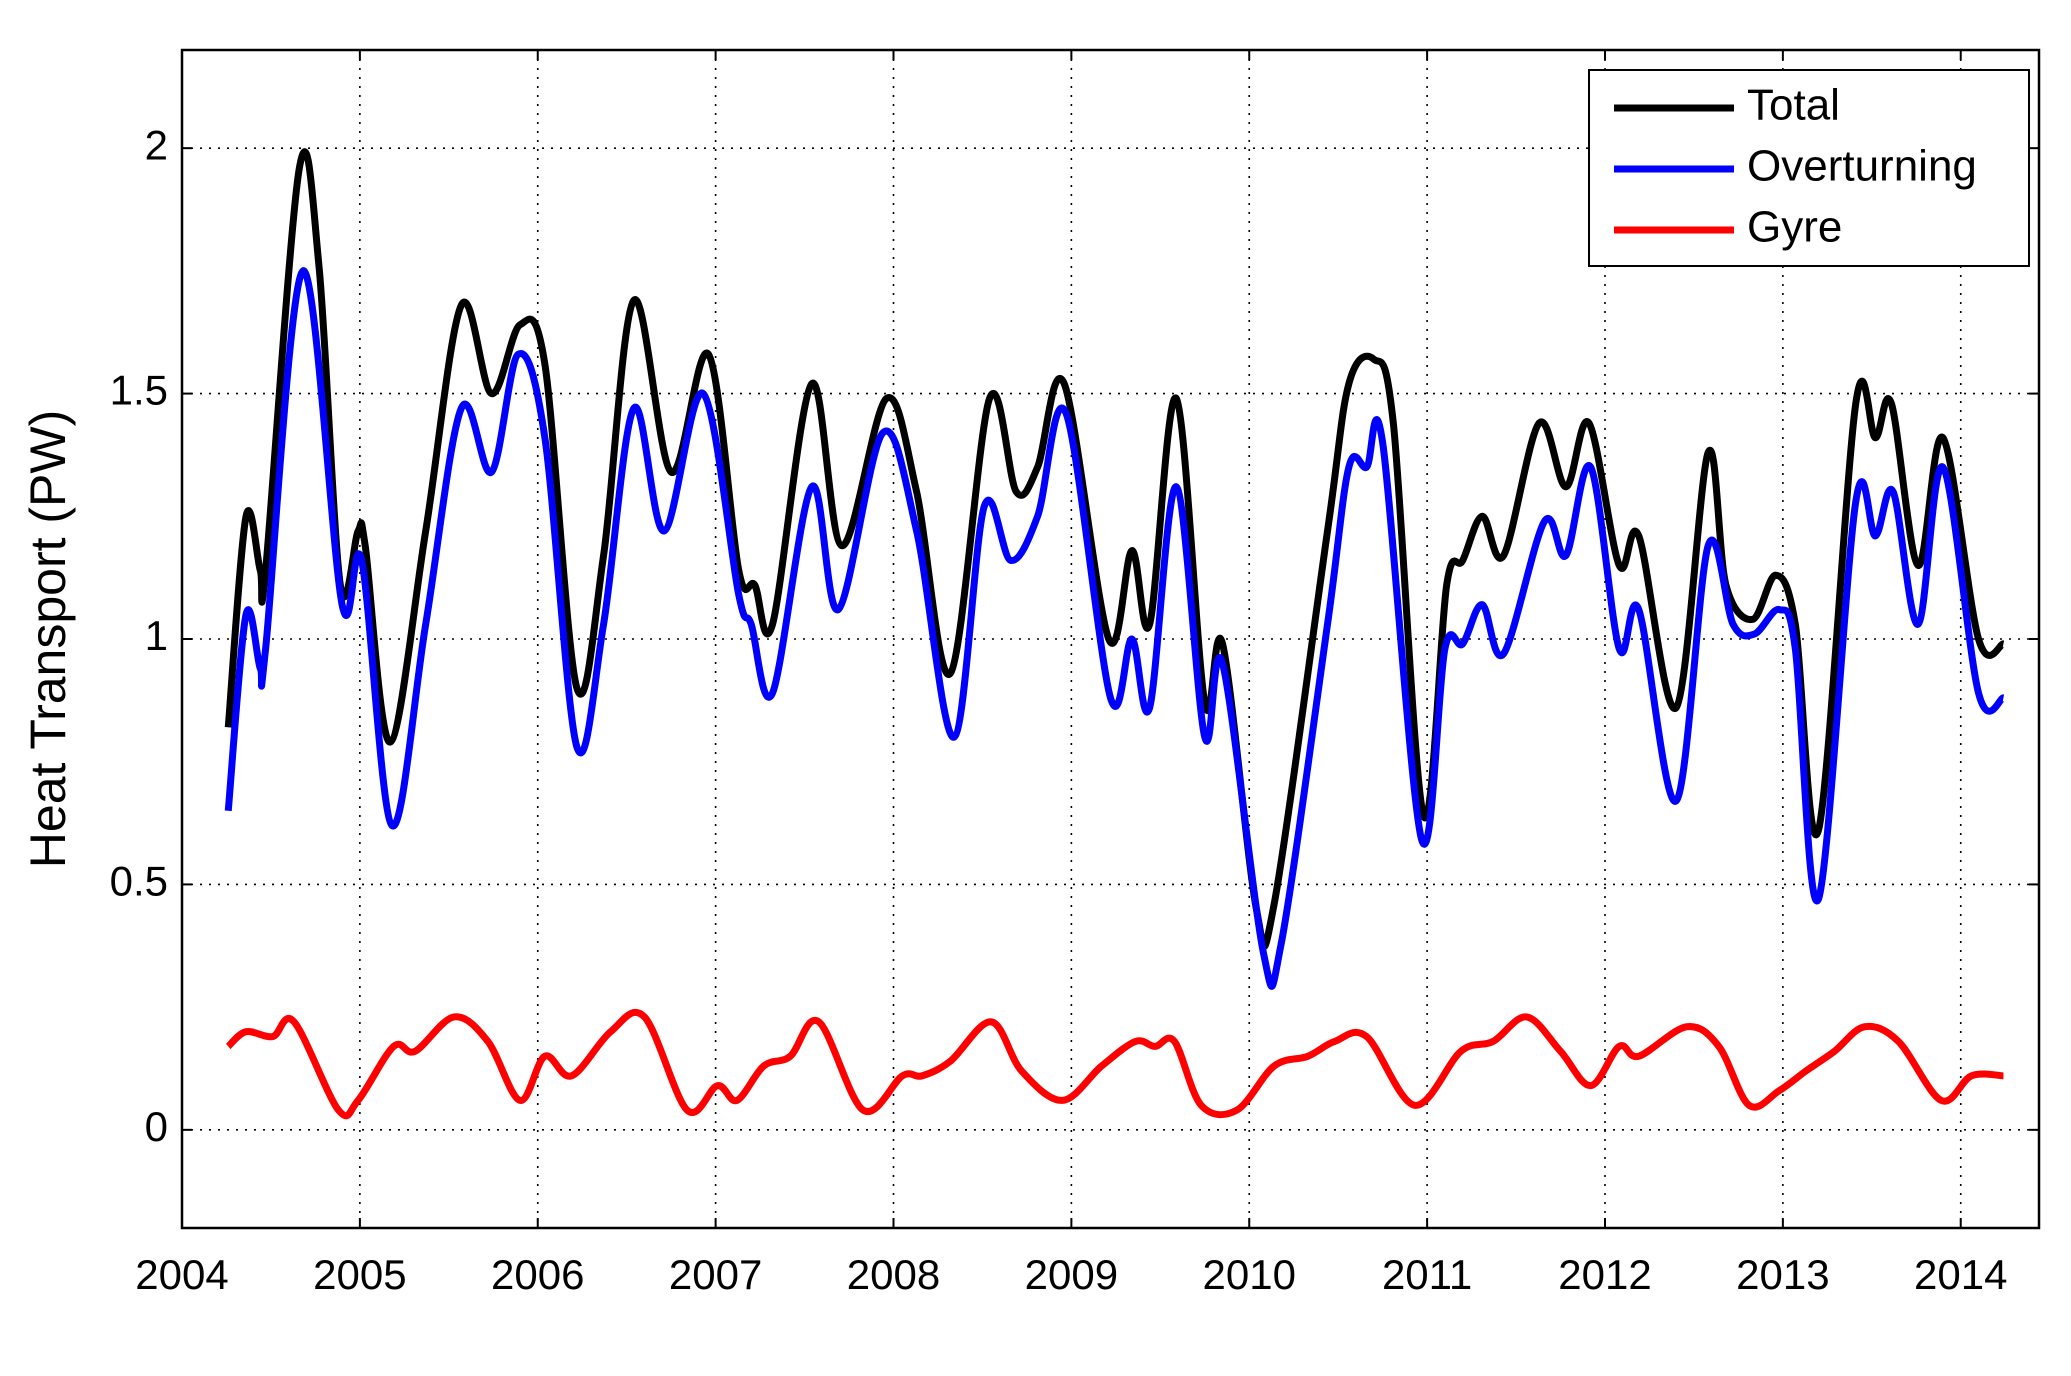 This screenshot has height=1376, width=2071. I want to click on x-tick-label: 2008, so click(893, 1274).